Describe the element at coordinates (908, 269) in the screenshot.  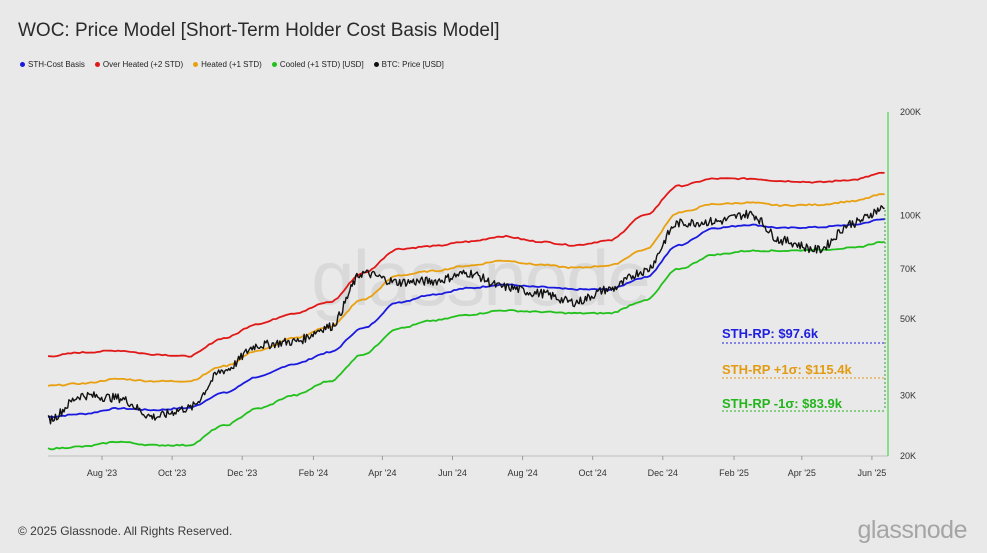
I see `y-tick-label: 70K` at that location.